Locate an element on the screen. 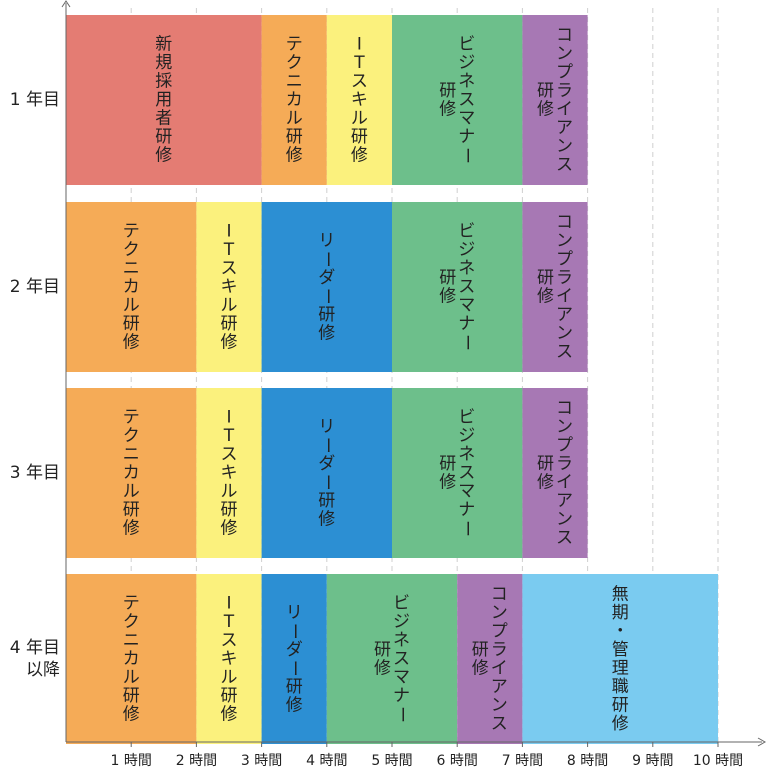 This screenshot has height=780, width=767. bar-label-char: 職 is located at coordinates (620, 687).